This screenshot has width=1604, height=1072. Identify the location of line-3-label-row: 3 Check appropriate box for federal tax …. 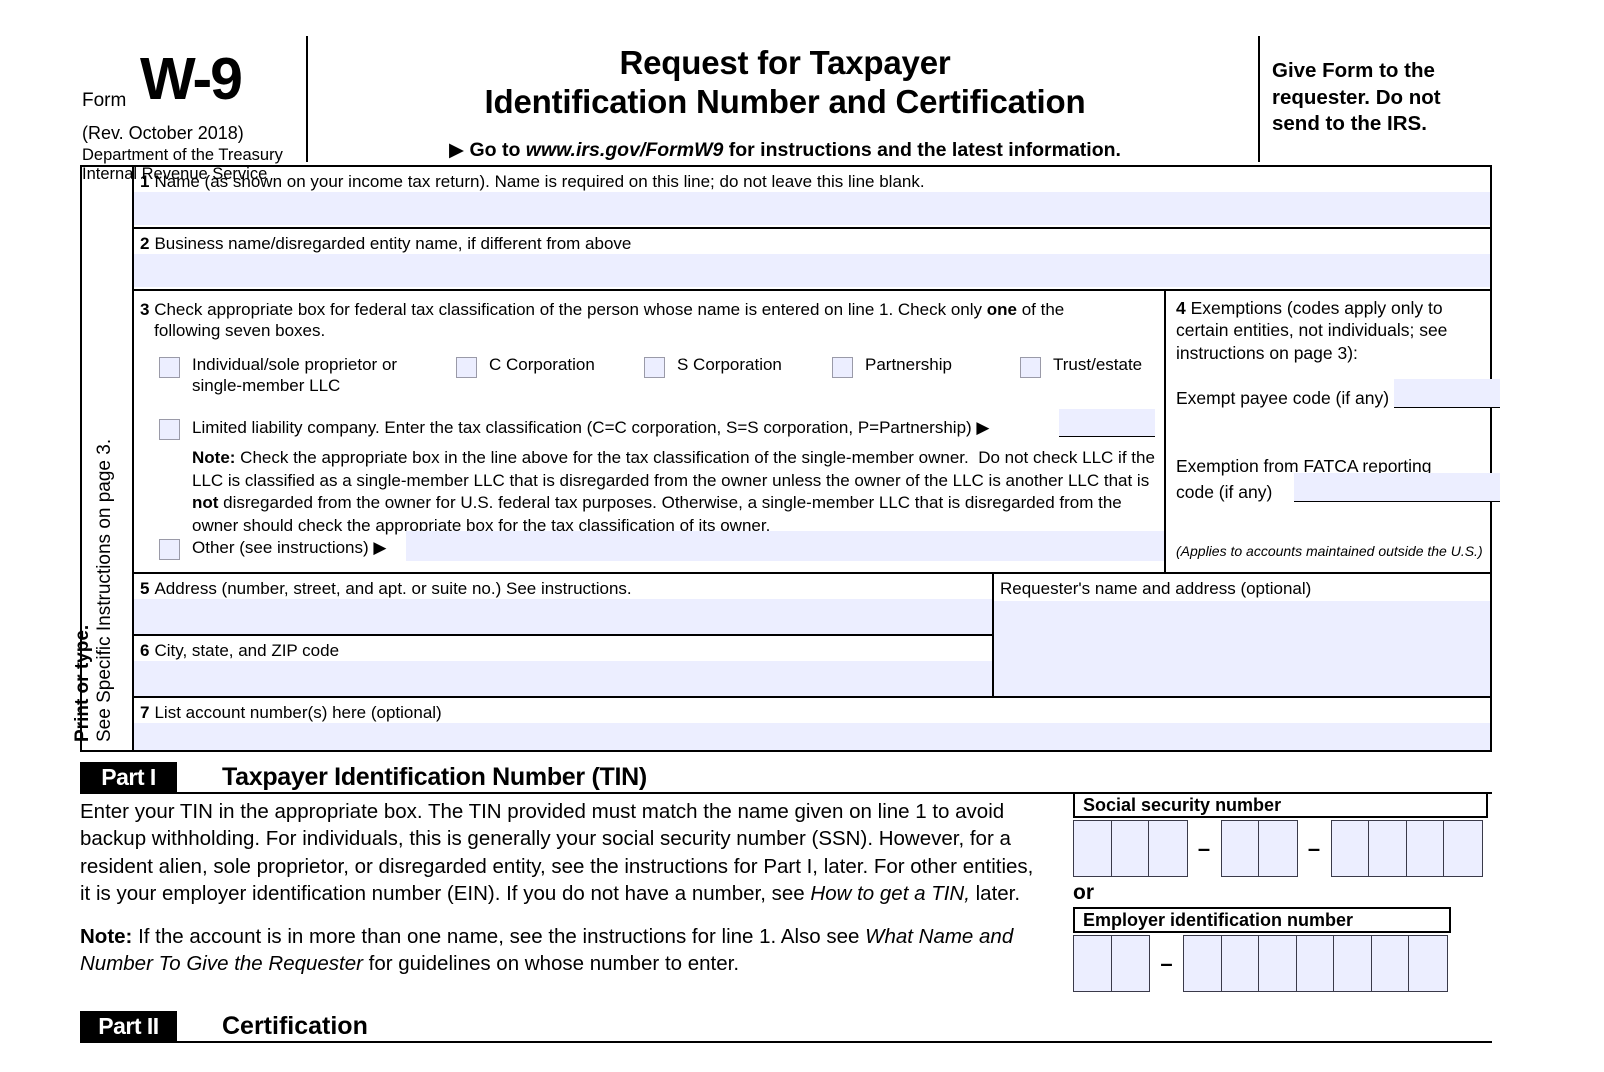
(649, 316).